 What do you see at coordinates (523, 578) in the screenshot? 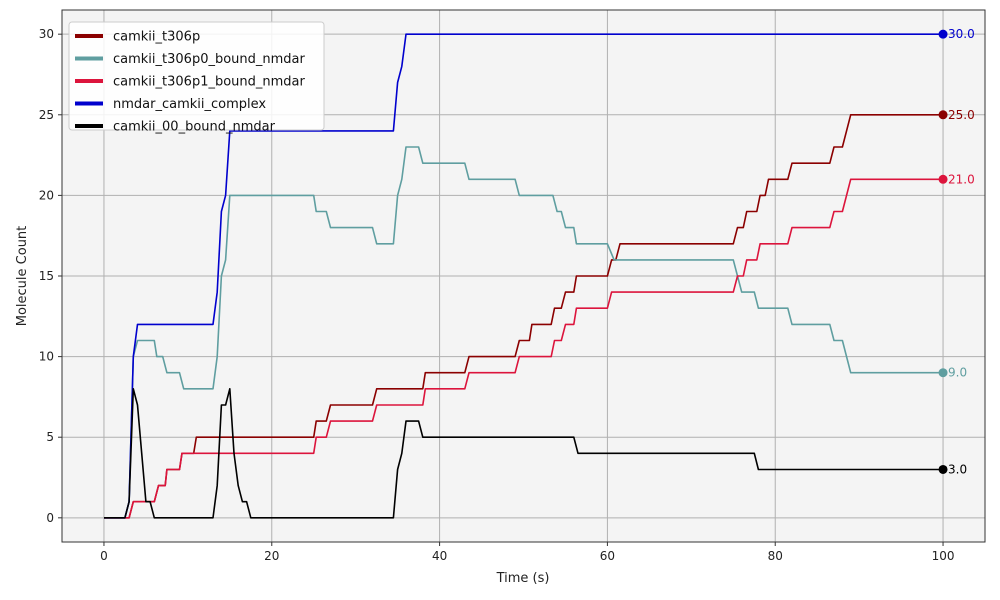
I see `x-axis-label: Time (s)` at bounding box center [523, 578].